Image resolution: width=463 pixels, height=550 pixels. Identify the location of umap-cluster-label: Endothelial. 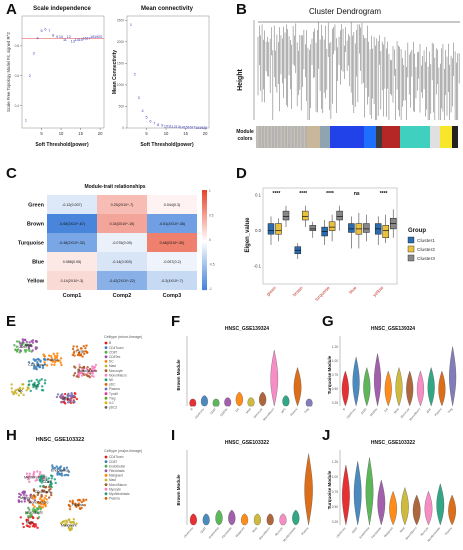
(60, 471).